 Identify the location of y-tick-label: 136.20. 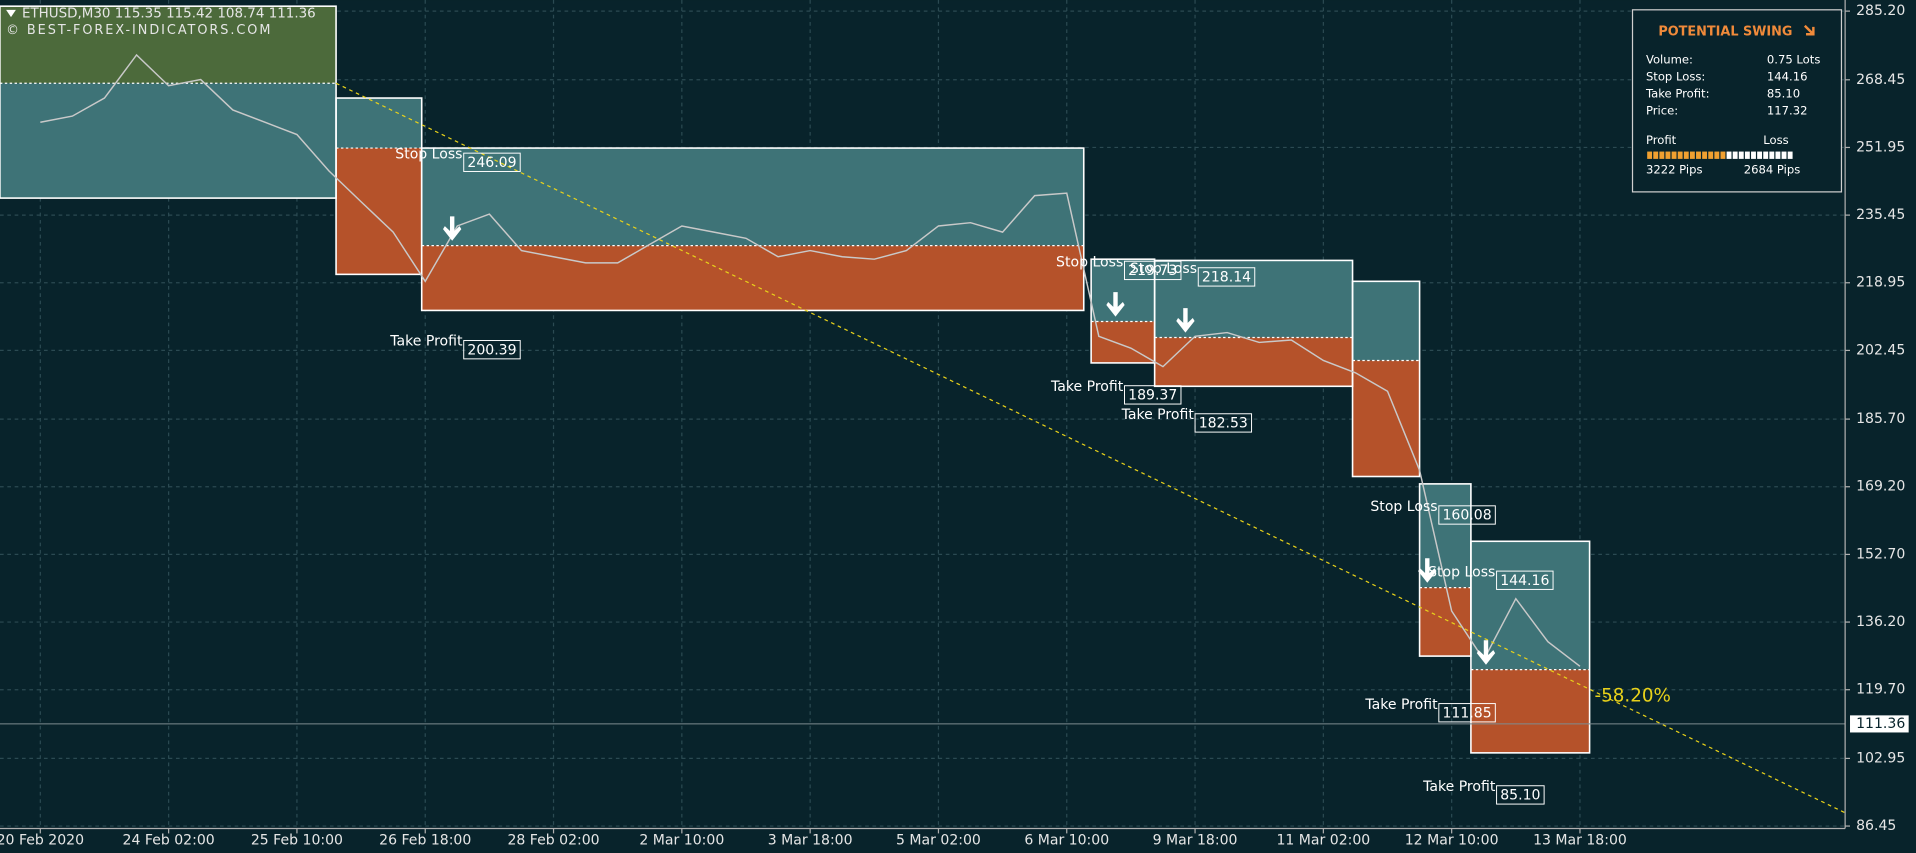
(1880, 622).